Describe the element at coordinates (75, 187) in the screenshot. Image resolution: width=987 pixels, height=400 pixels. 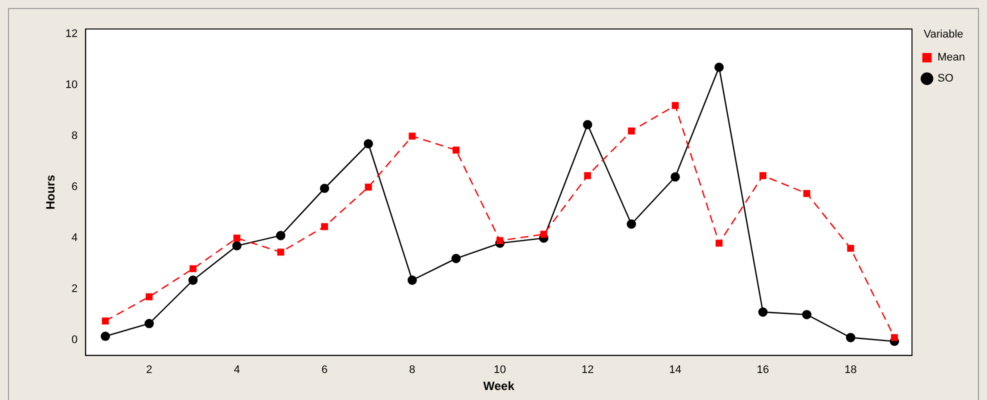
I see `y-tick-label: 6` at that location.